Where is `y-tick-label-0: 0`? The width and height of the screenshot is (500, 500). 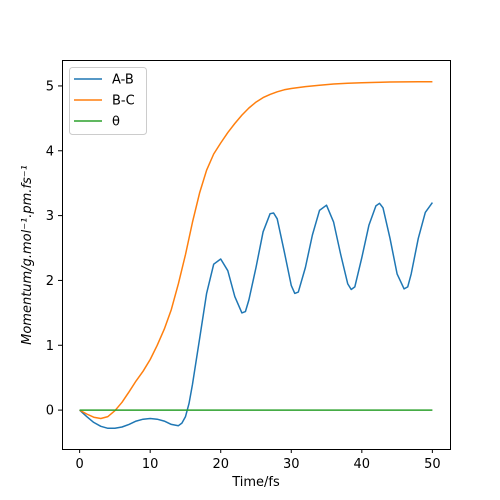
y-tick-label-0: 0 is located at coordinates (50, 411).